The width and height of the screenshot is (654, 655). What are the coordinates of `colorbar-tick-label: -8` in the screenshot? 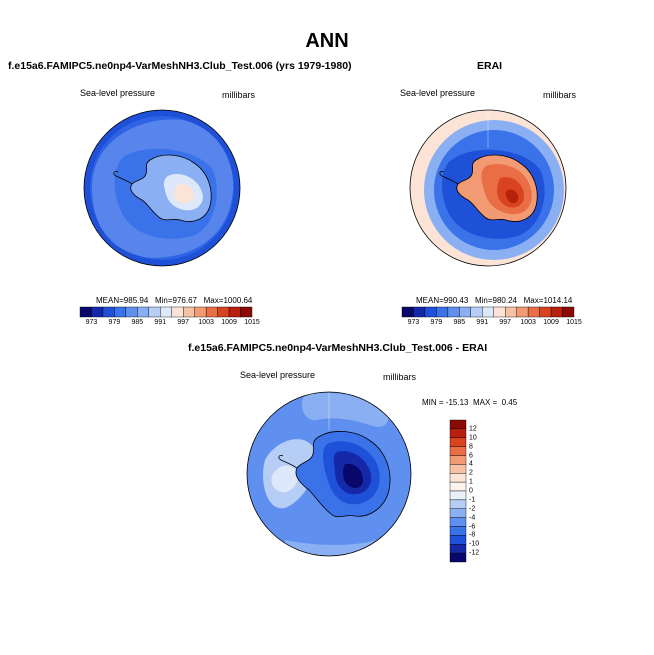 It's located at (472, 535).